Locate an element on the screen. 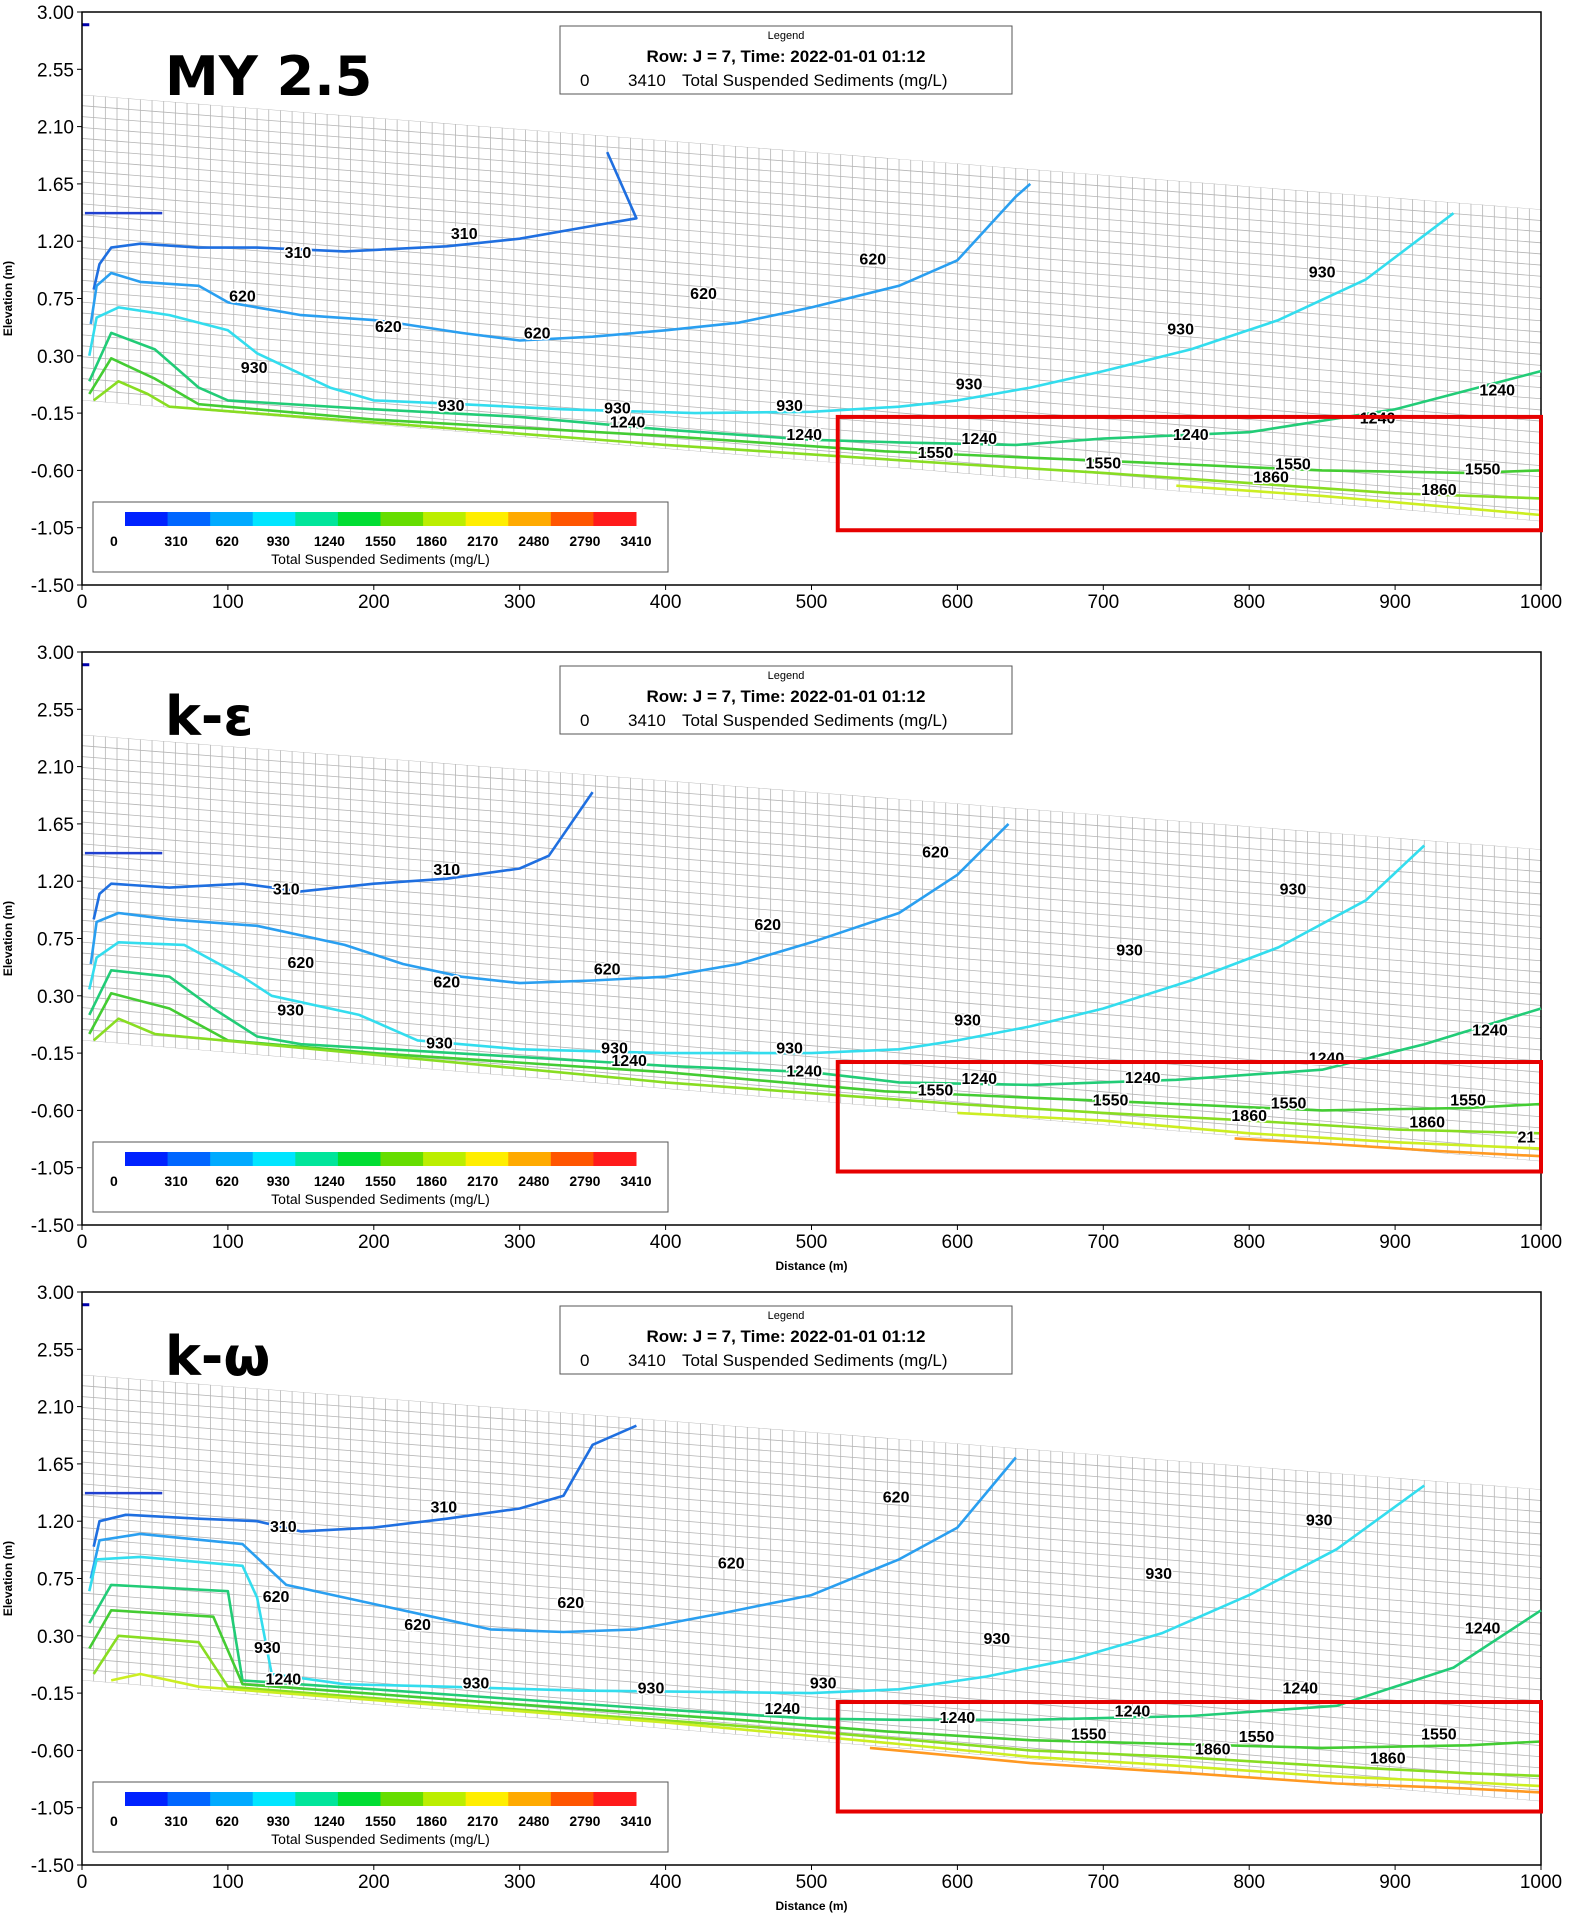  panel-title: MY 2.5 is located at coordinates (268, 76).